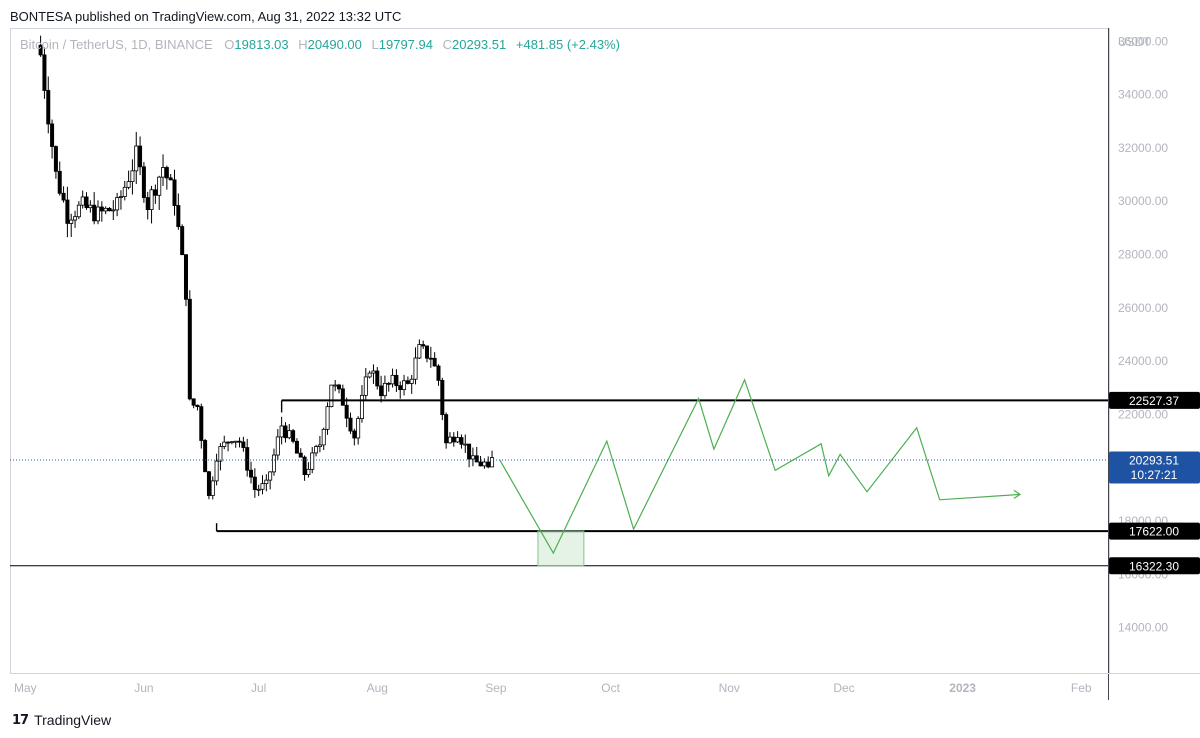 The height and width of the screenshot is (738, 1200). What do you see at coordinates (335, 44) in the screenshot?
I see `high-value: 20490.00` at bounding box center [335, 44].